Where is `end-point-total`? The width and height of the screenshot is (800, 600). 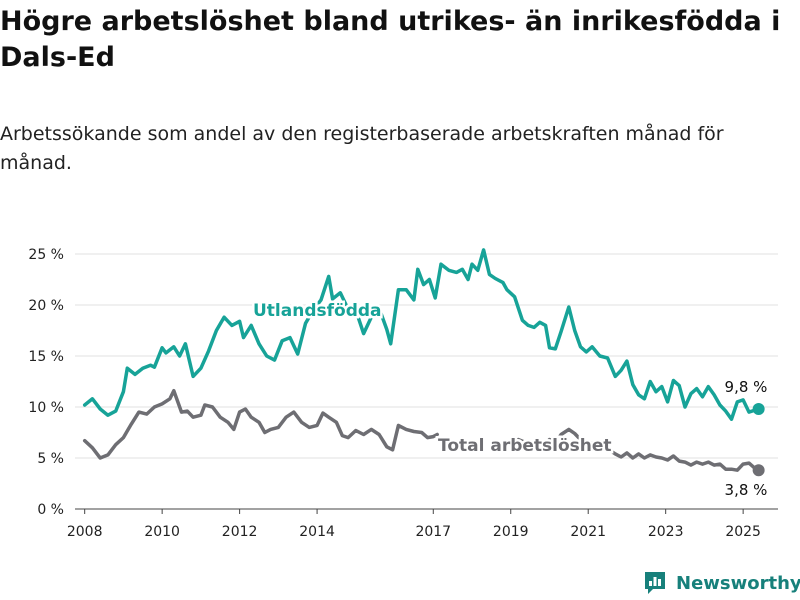
end-point-total is located at coordinates (758, 470).